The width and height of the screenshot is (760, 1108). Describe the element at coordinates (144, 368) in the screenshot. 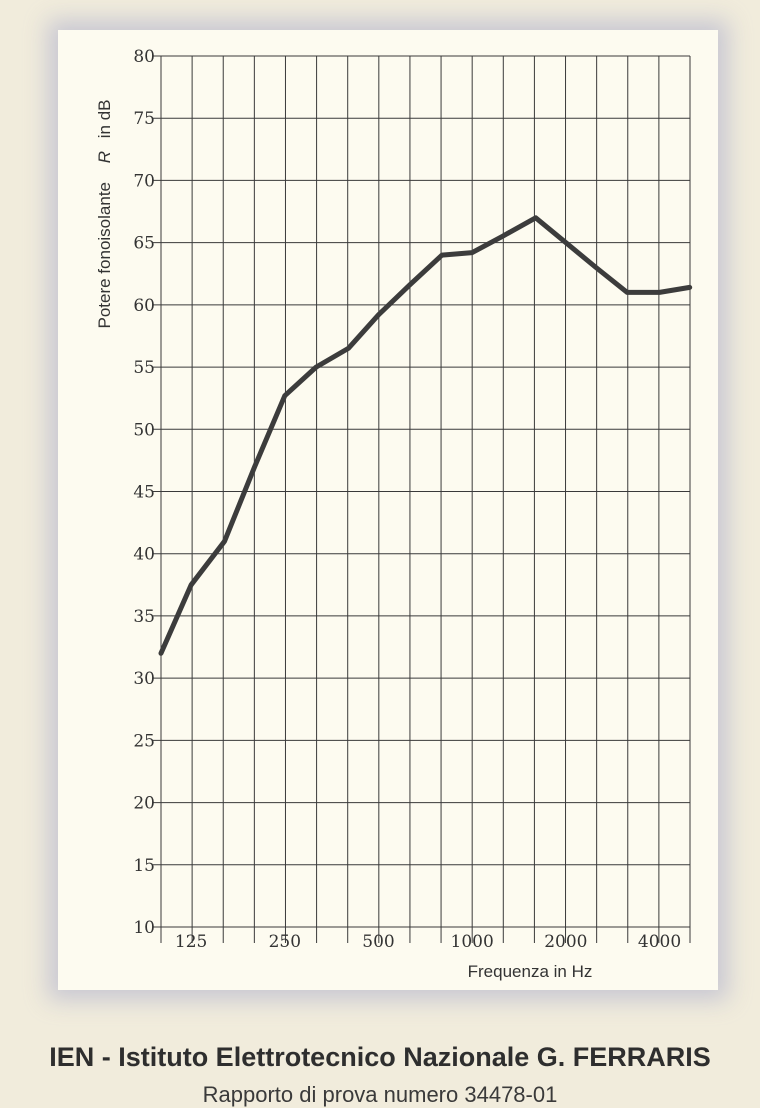

I see `y-tick-label: 55` at that location.